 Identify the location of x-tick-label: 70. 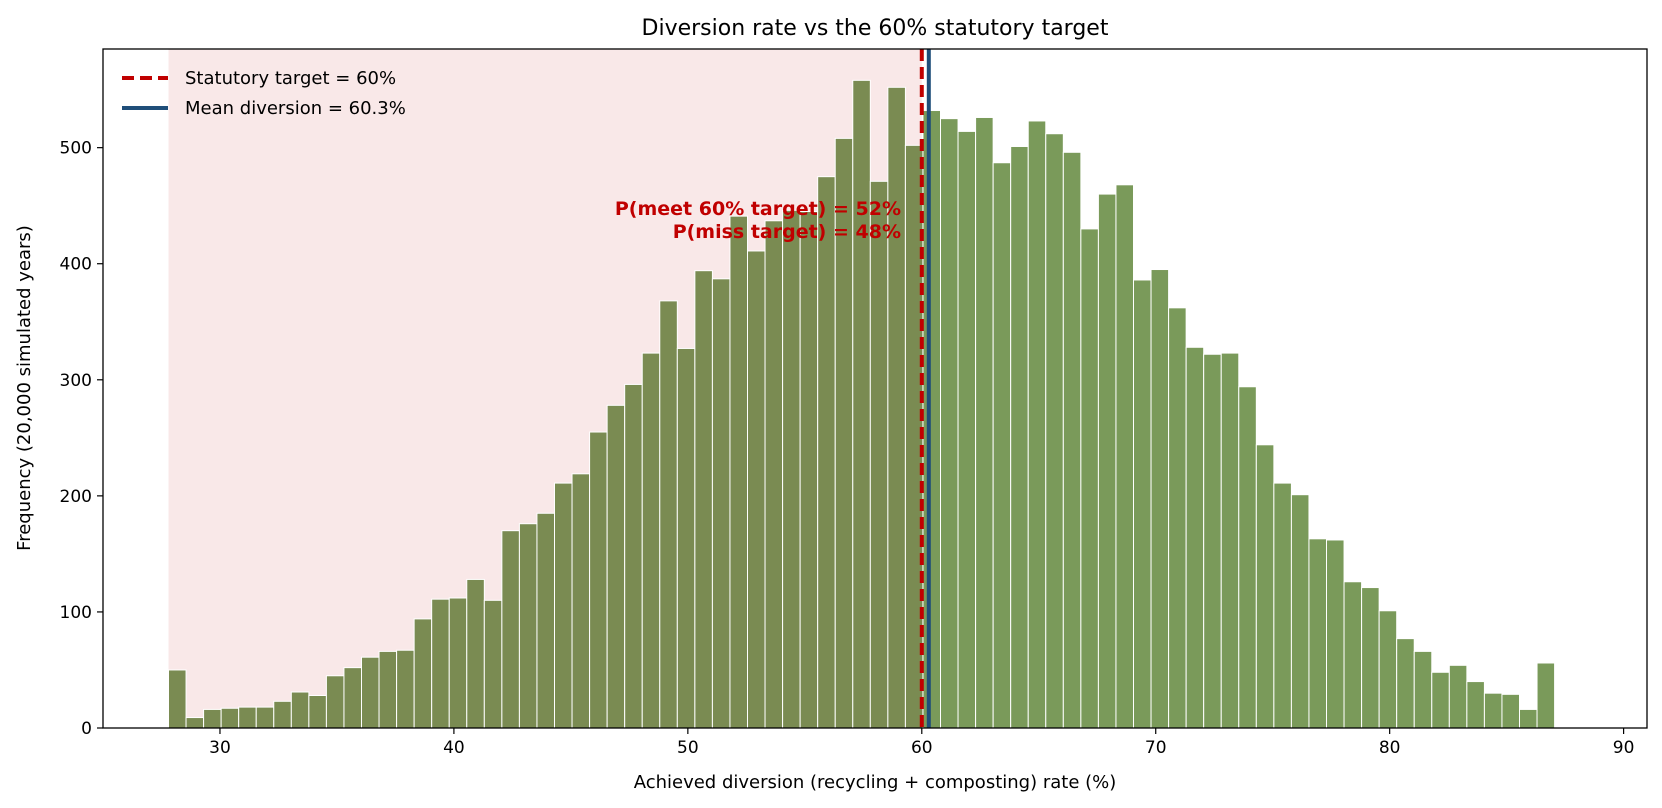
(1156, 748).